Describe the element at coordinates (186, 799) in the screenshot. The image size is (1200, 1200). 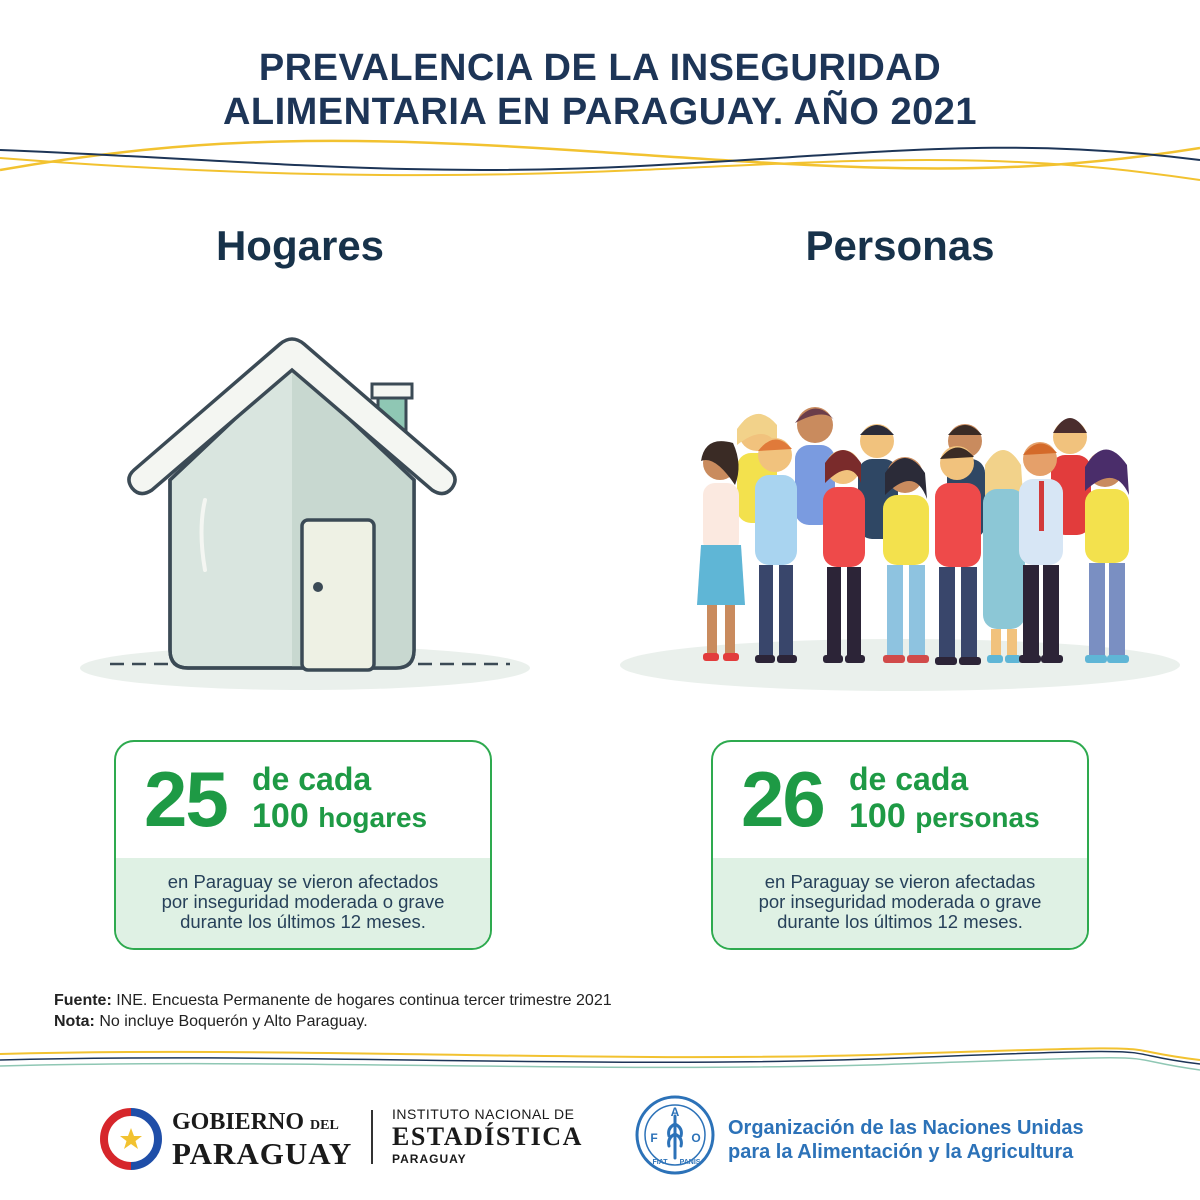
I see `hogares-number: 25` at that location.